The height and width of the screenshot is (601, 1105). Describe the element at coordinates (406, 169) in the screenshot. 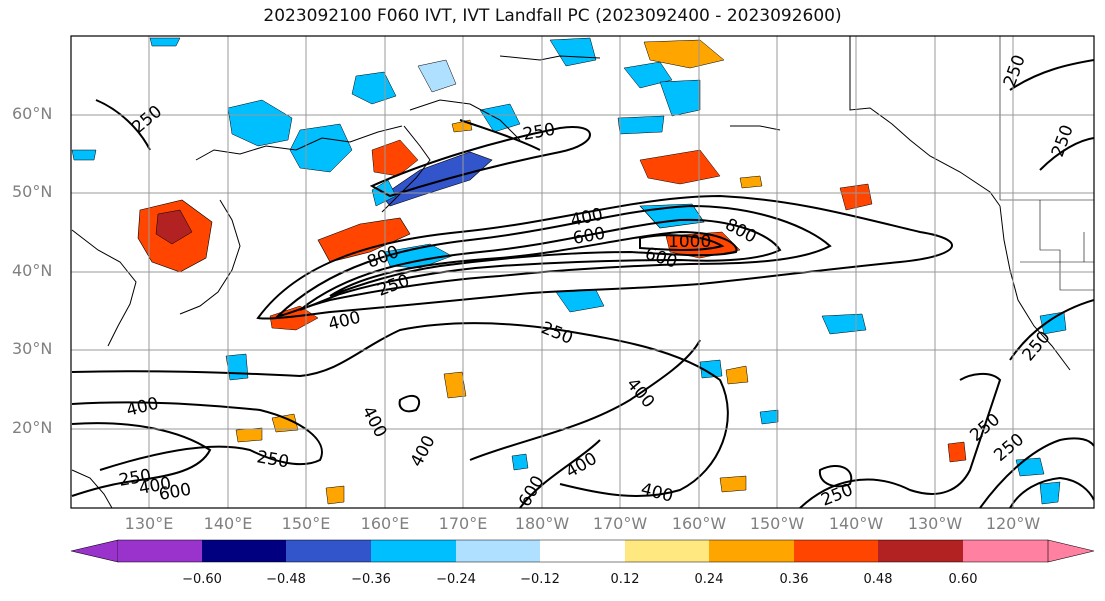

I see `coastline-kamchatka` at that location.